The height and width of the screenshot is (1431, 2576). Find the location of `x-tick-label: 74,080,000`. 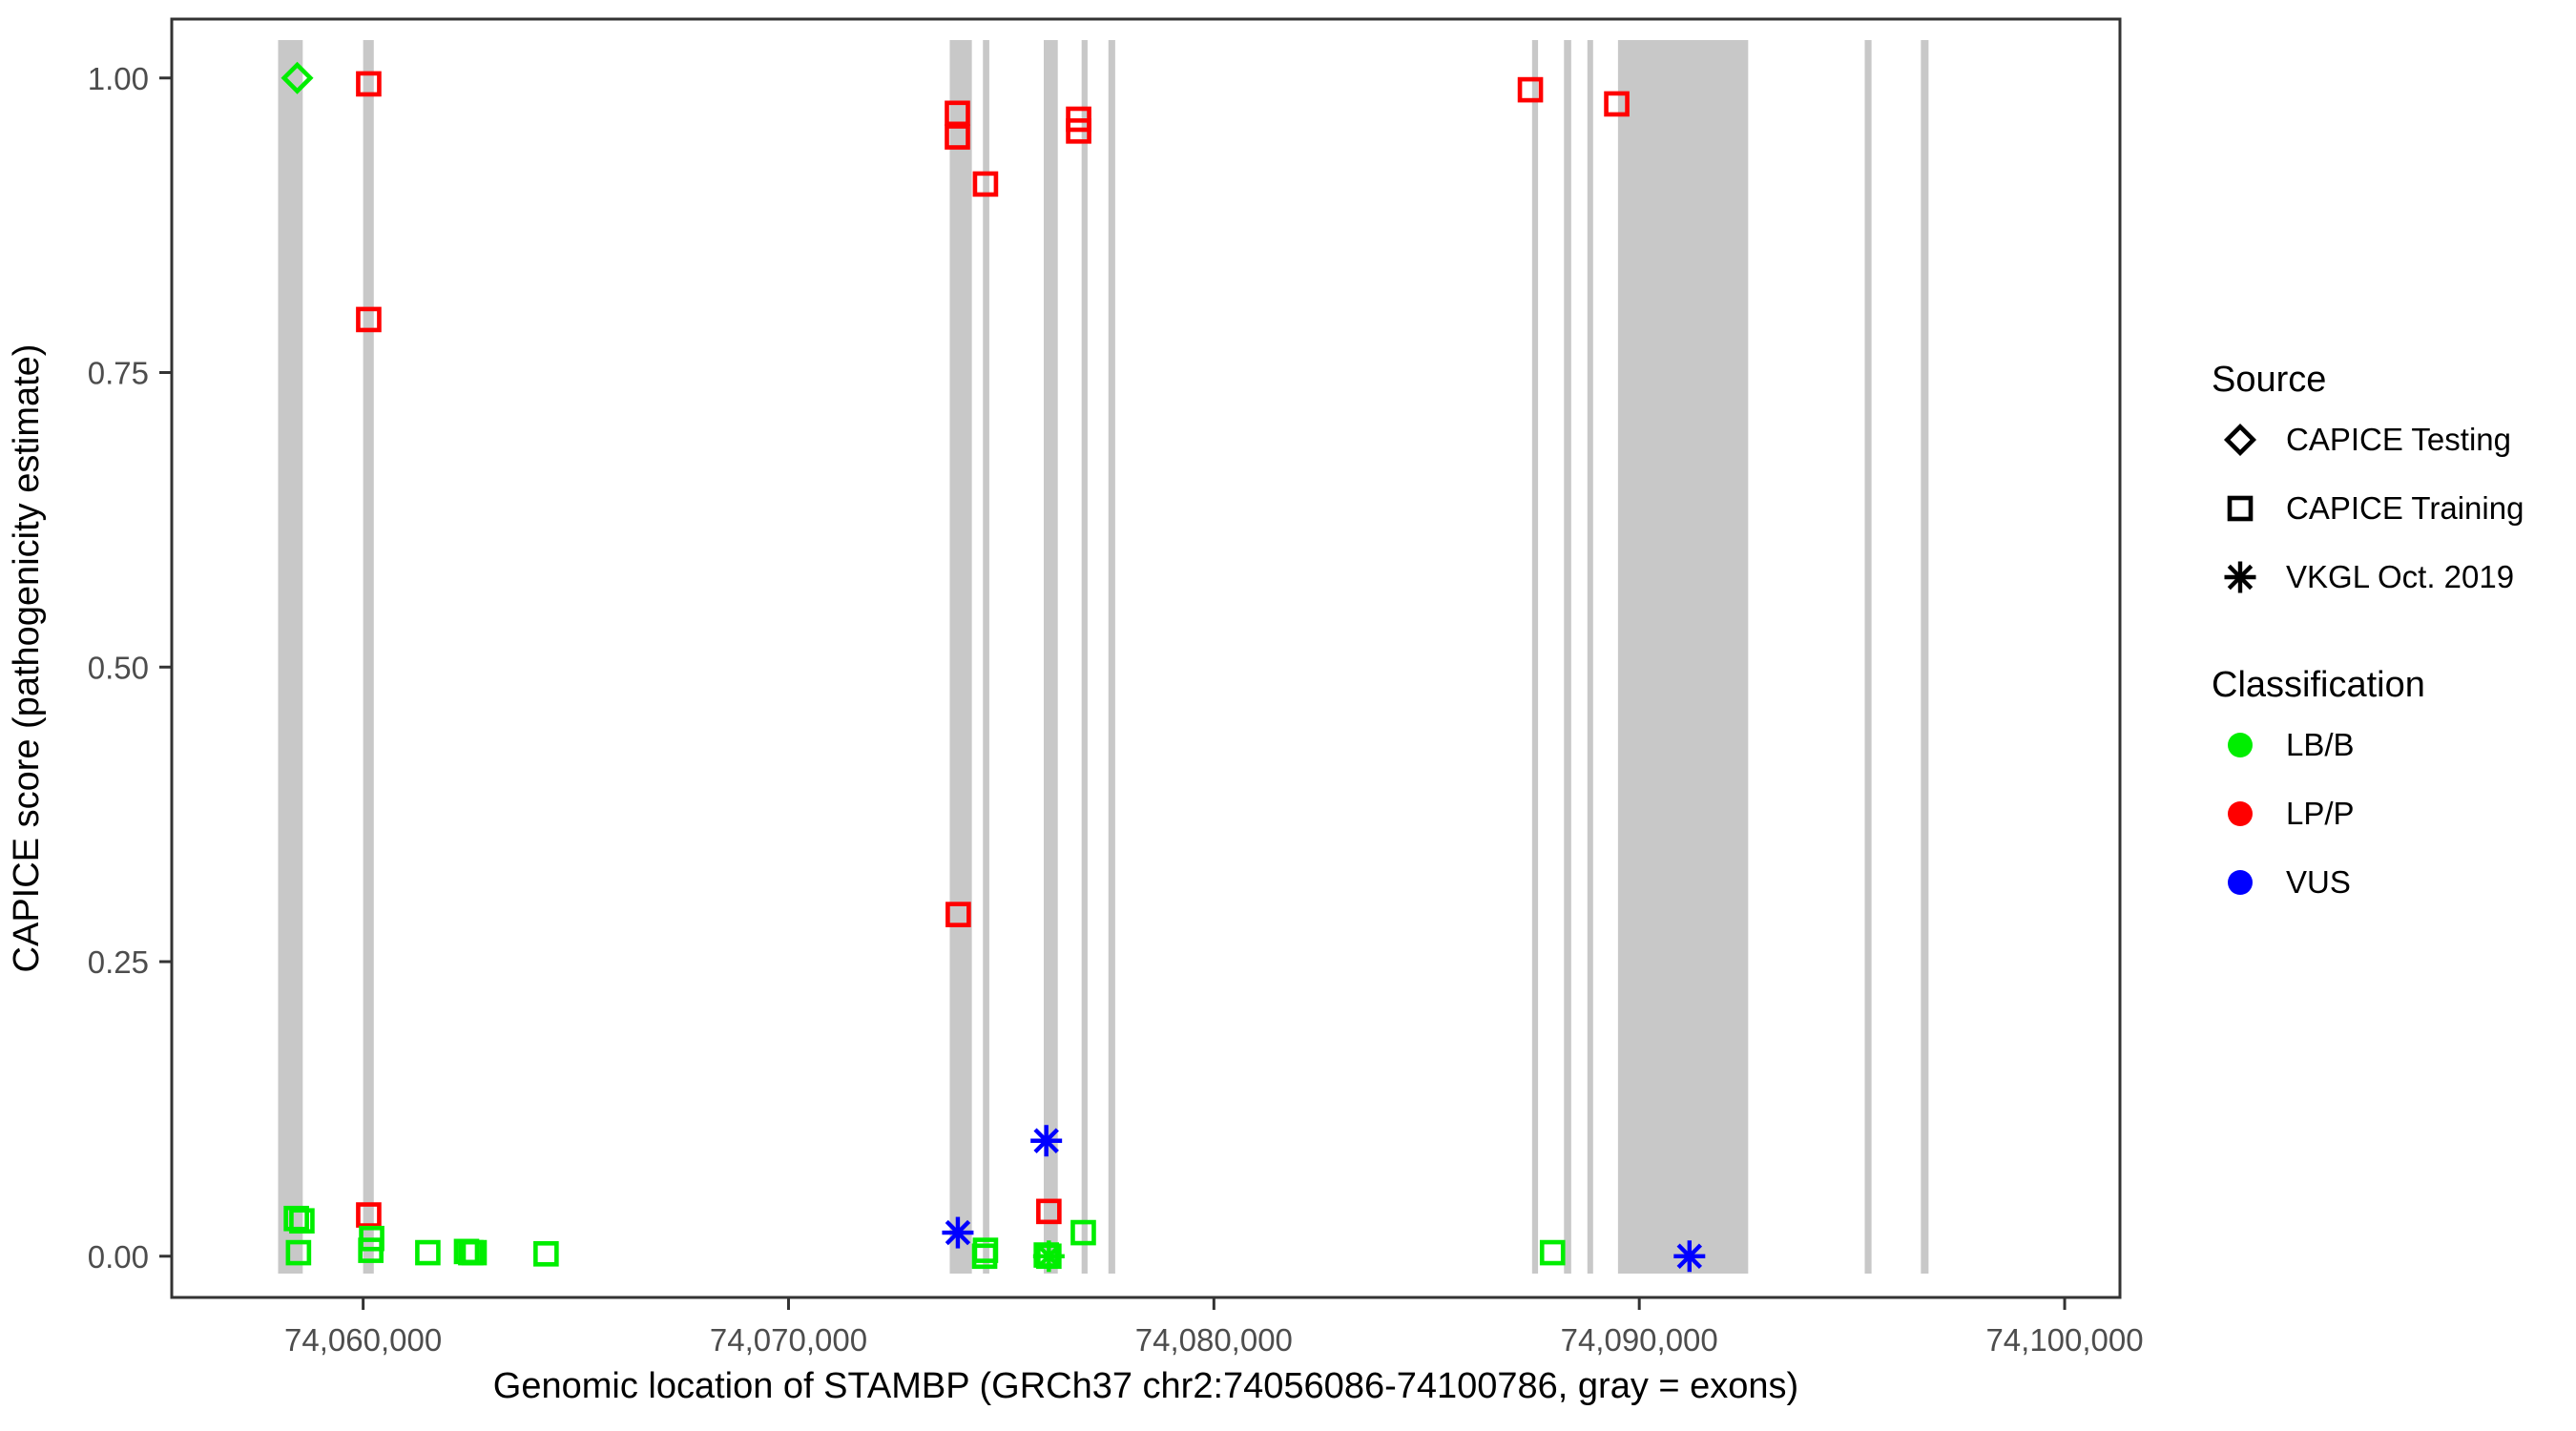

x-tick-label: 74,080,000 is located at coordinates (1214, 1340).